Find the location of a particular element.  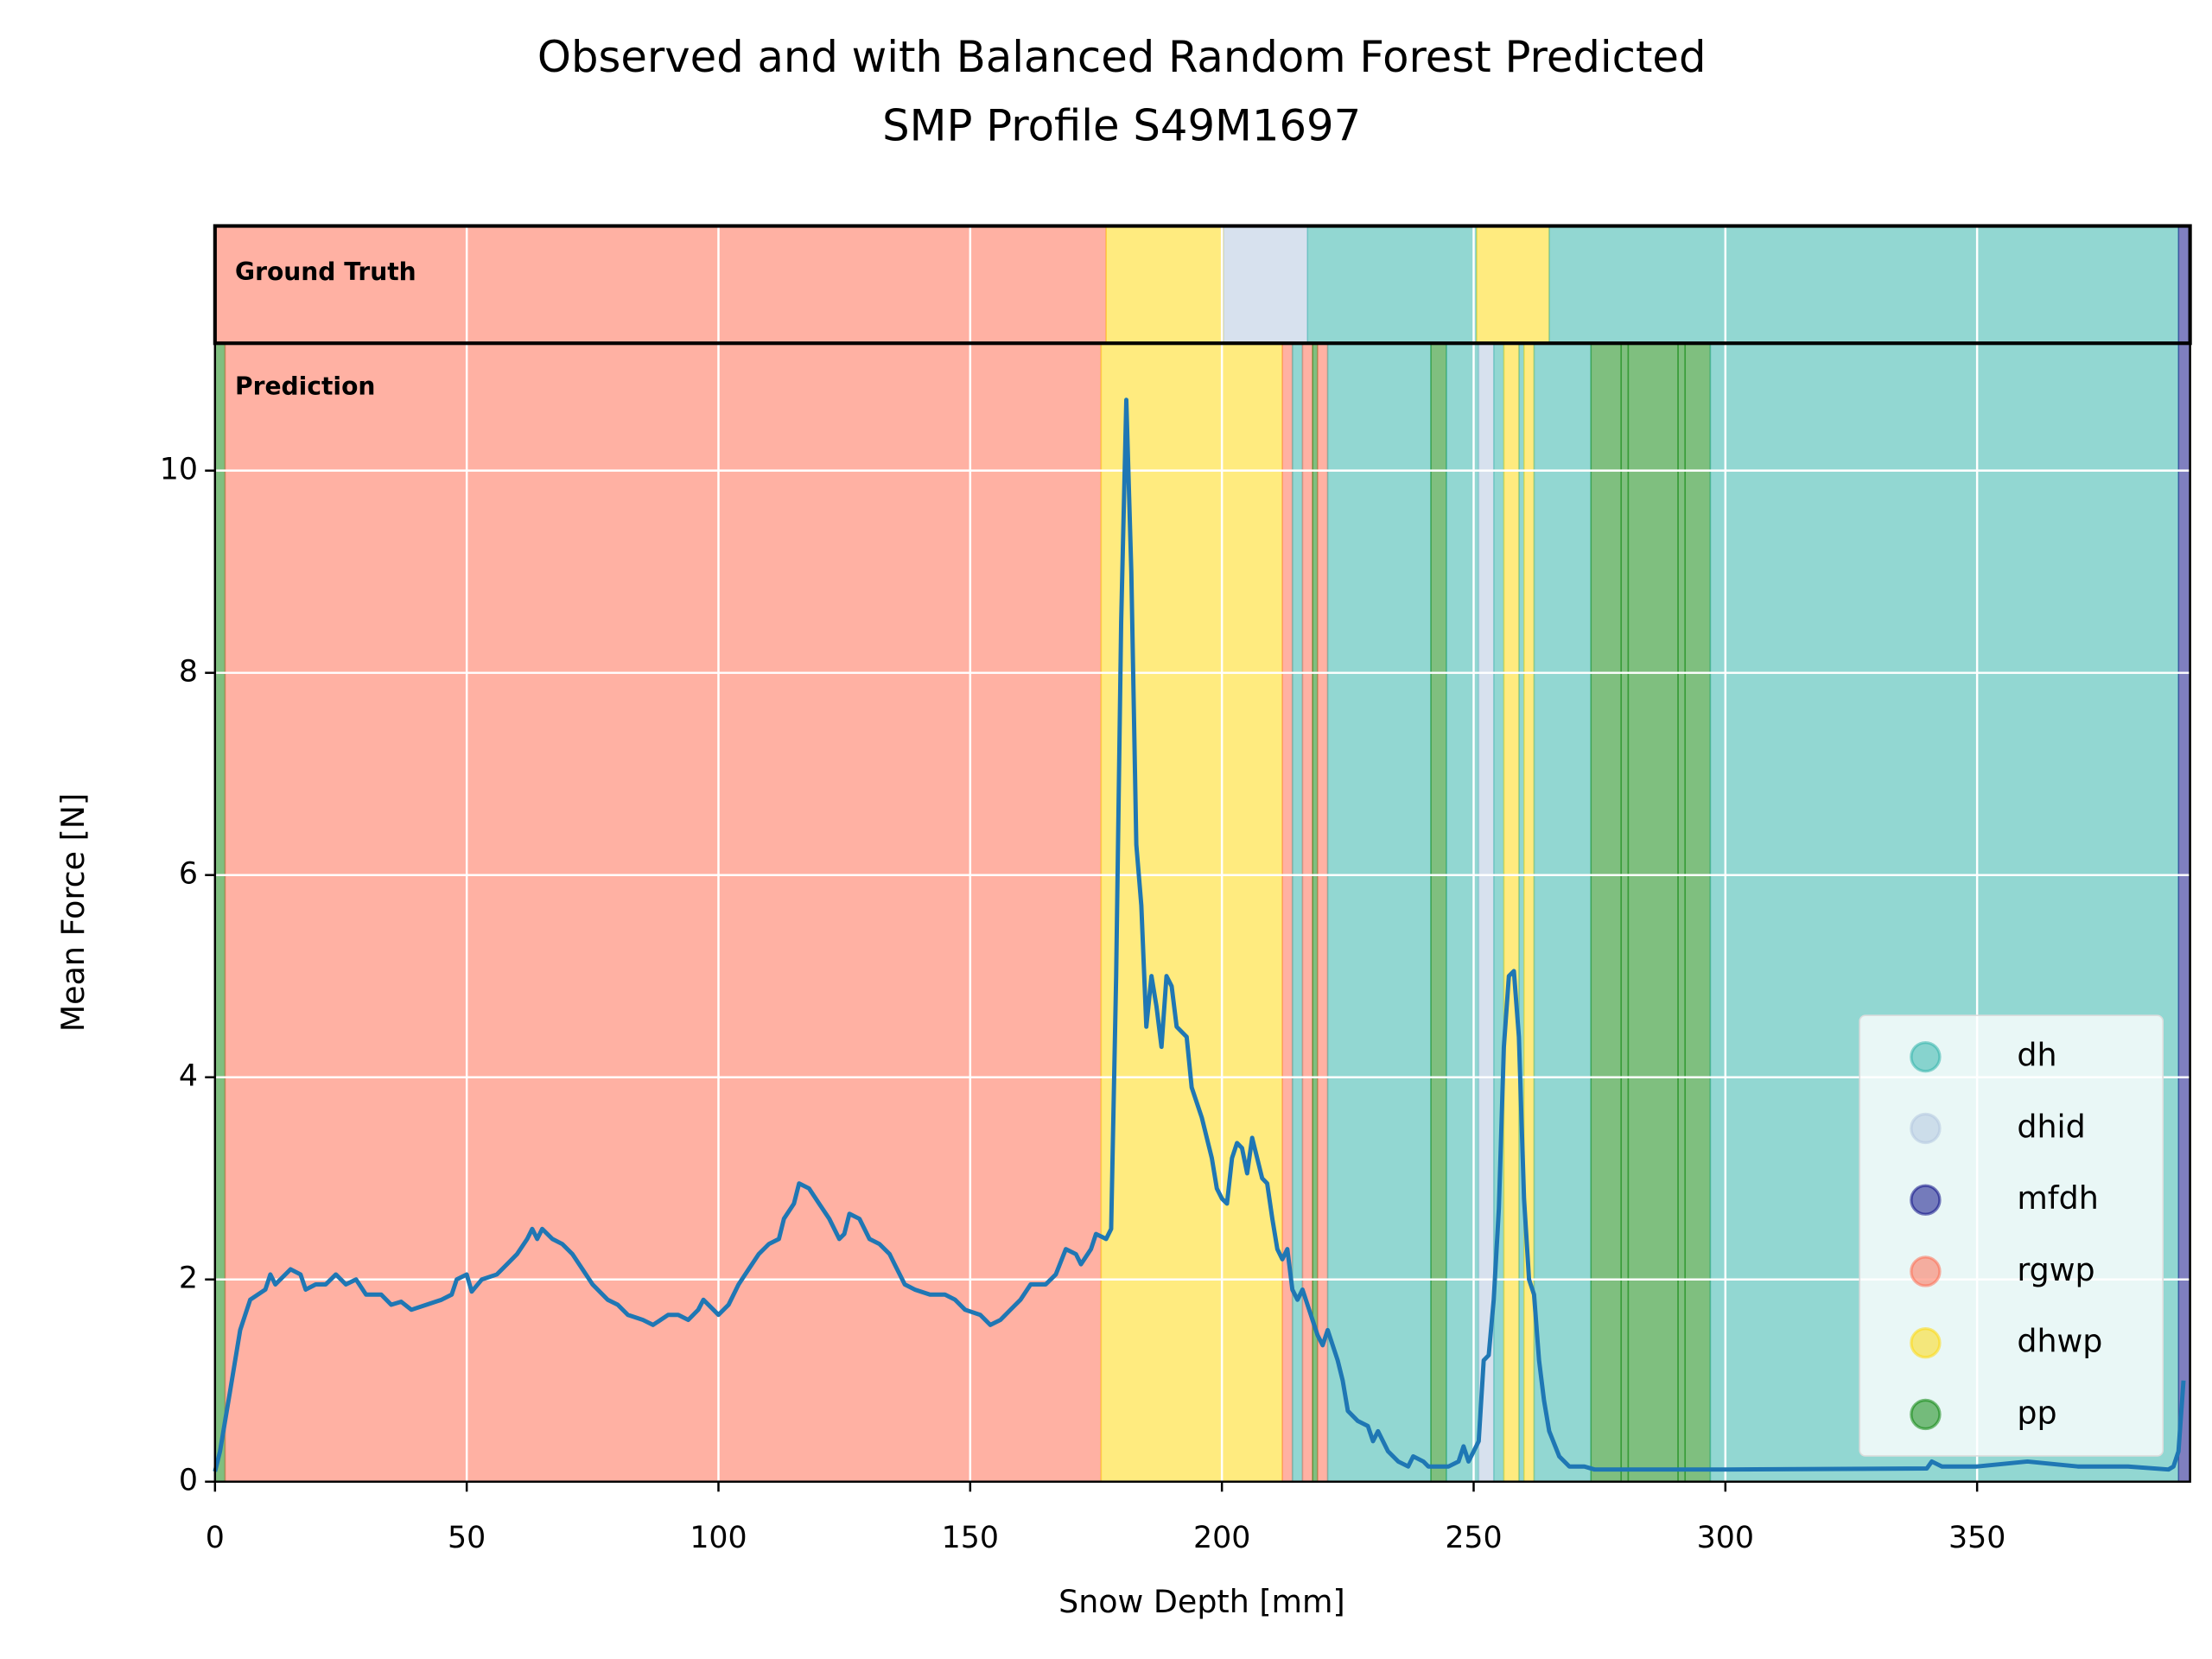

legend-label: dh is located at coordinates (2036, 1055).